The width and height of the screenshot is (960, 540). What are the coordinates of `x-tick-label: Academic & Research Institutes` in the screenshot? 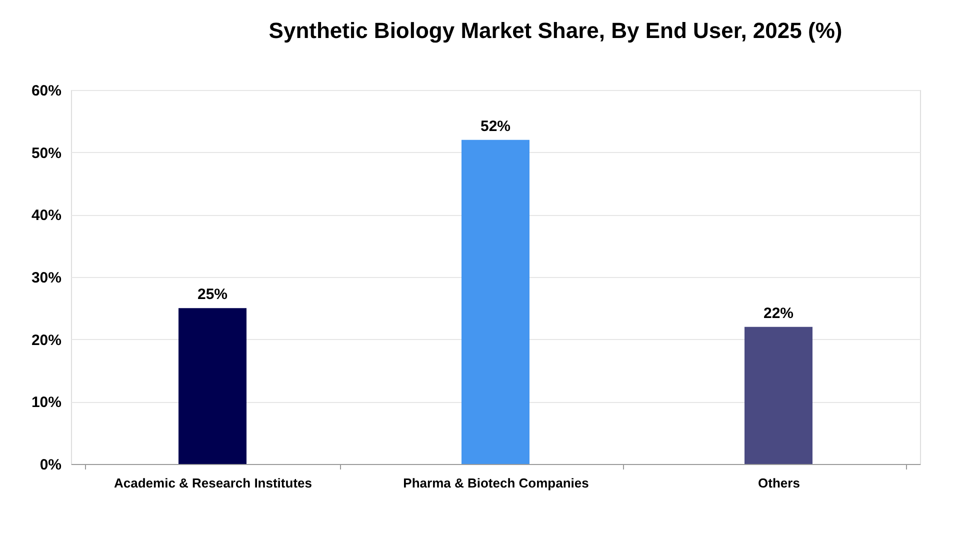 It's located at (213, 483).